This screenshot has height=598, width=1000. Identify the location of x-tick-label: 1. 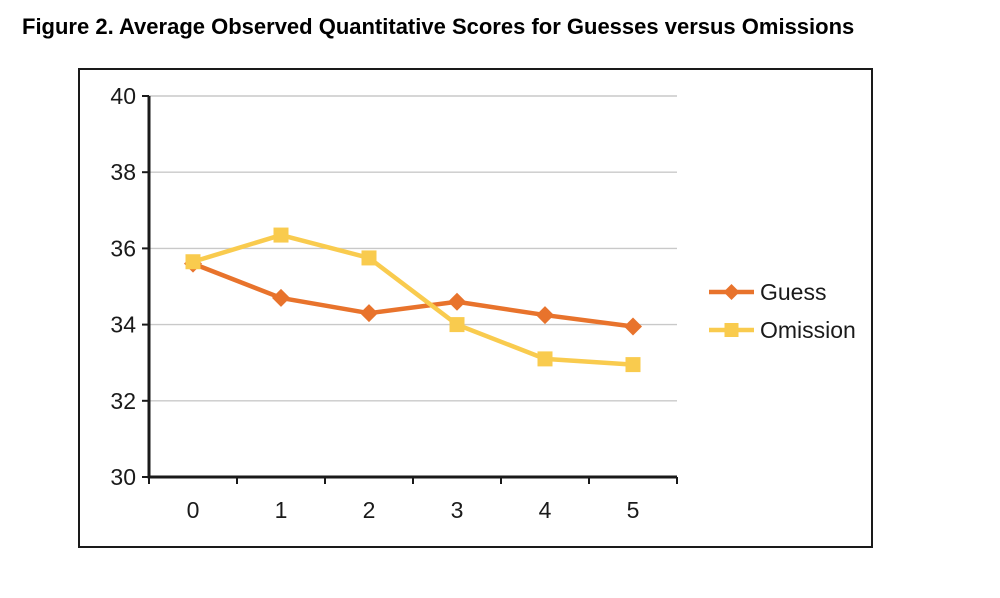
(281, 510).